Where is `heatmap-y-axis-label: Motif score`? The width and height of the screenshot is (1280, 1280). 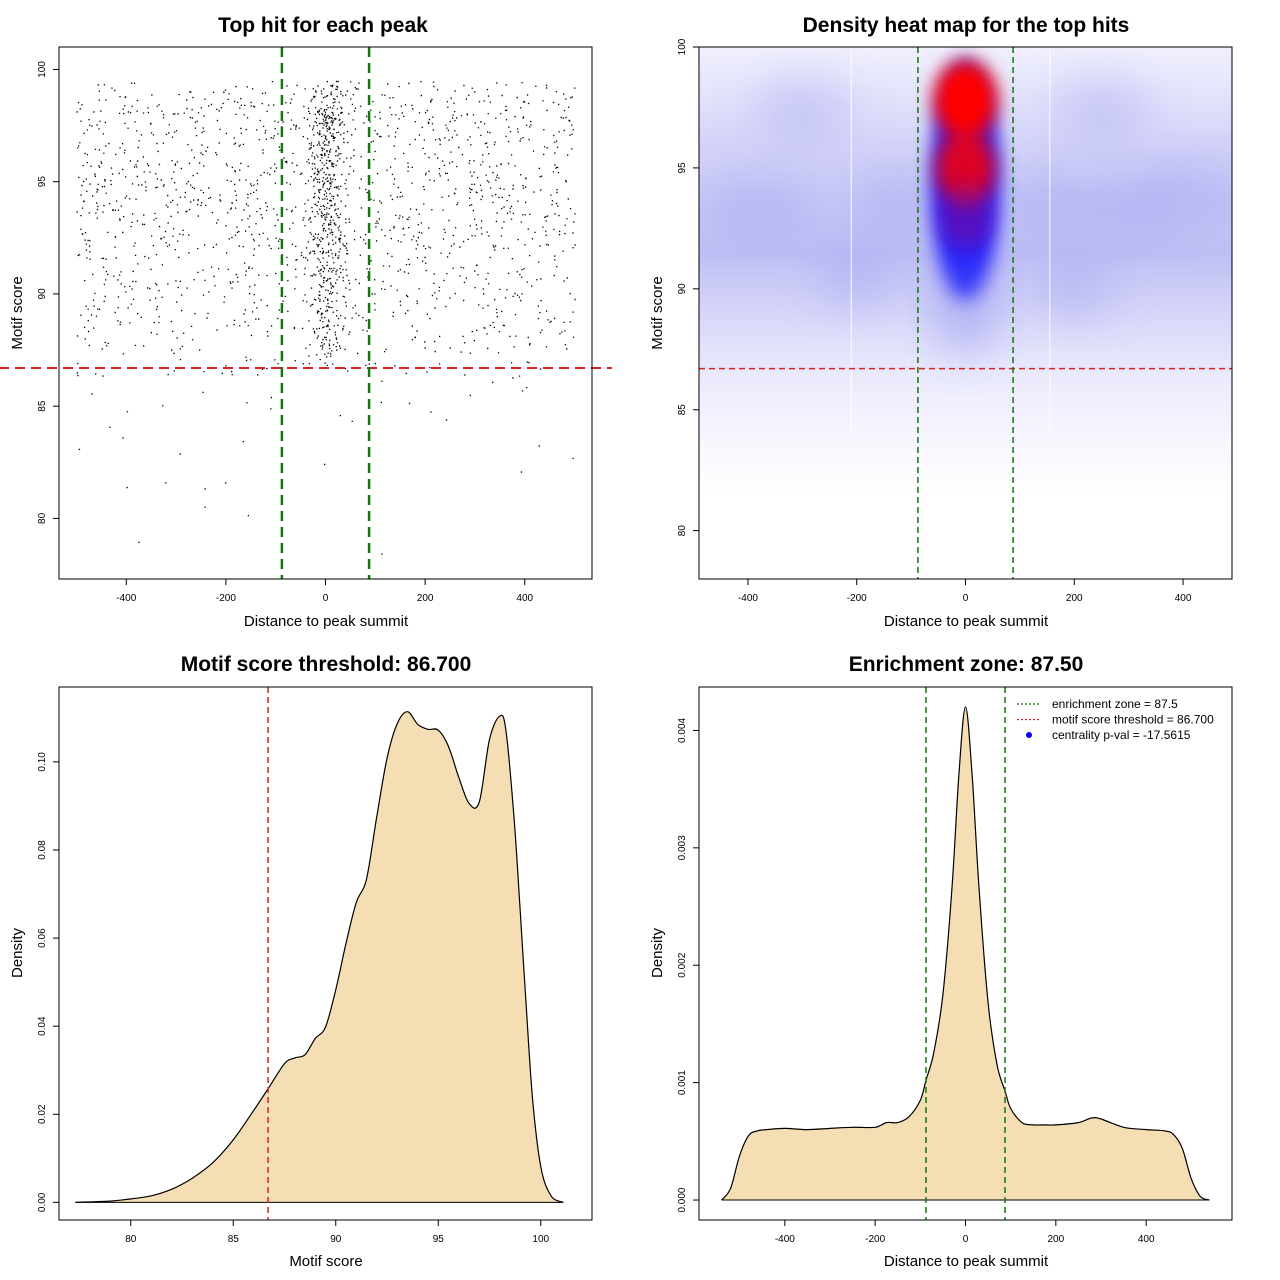
heatmap-y-axis-label: Motif score is located at coordinates (657, 312).